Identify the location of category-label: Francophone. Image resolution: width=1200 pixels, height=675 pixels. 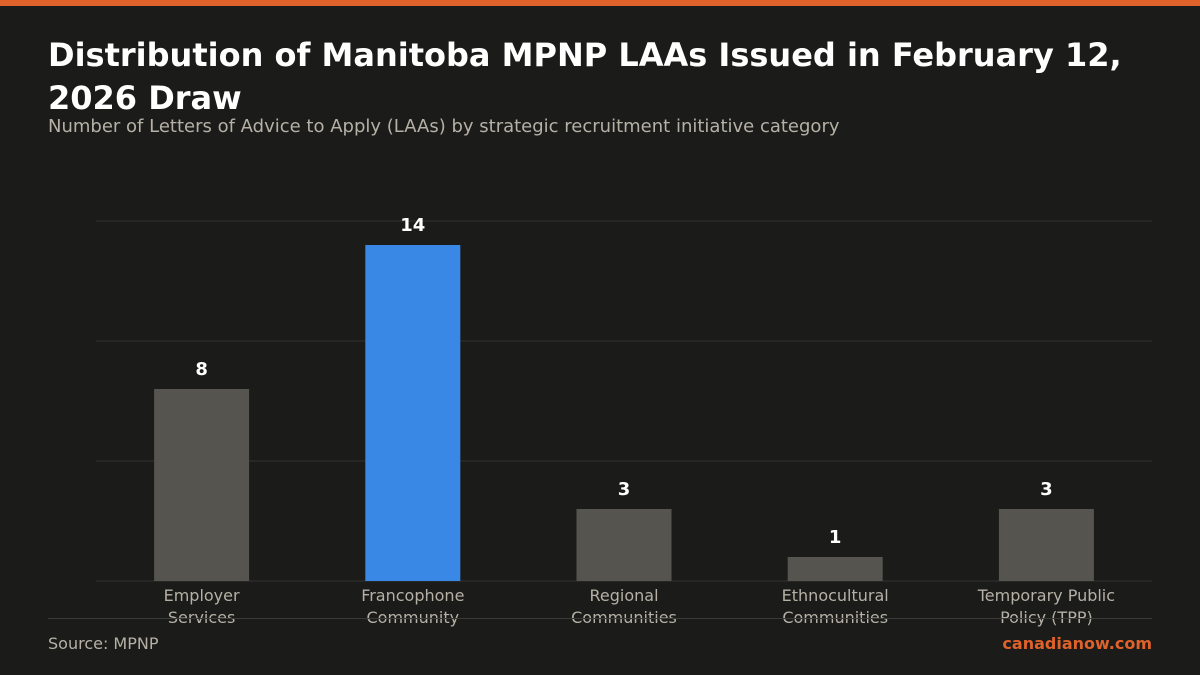
(412, 595).